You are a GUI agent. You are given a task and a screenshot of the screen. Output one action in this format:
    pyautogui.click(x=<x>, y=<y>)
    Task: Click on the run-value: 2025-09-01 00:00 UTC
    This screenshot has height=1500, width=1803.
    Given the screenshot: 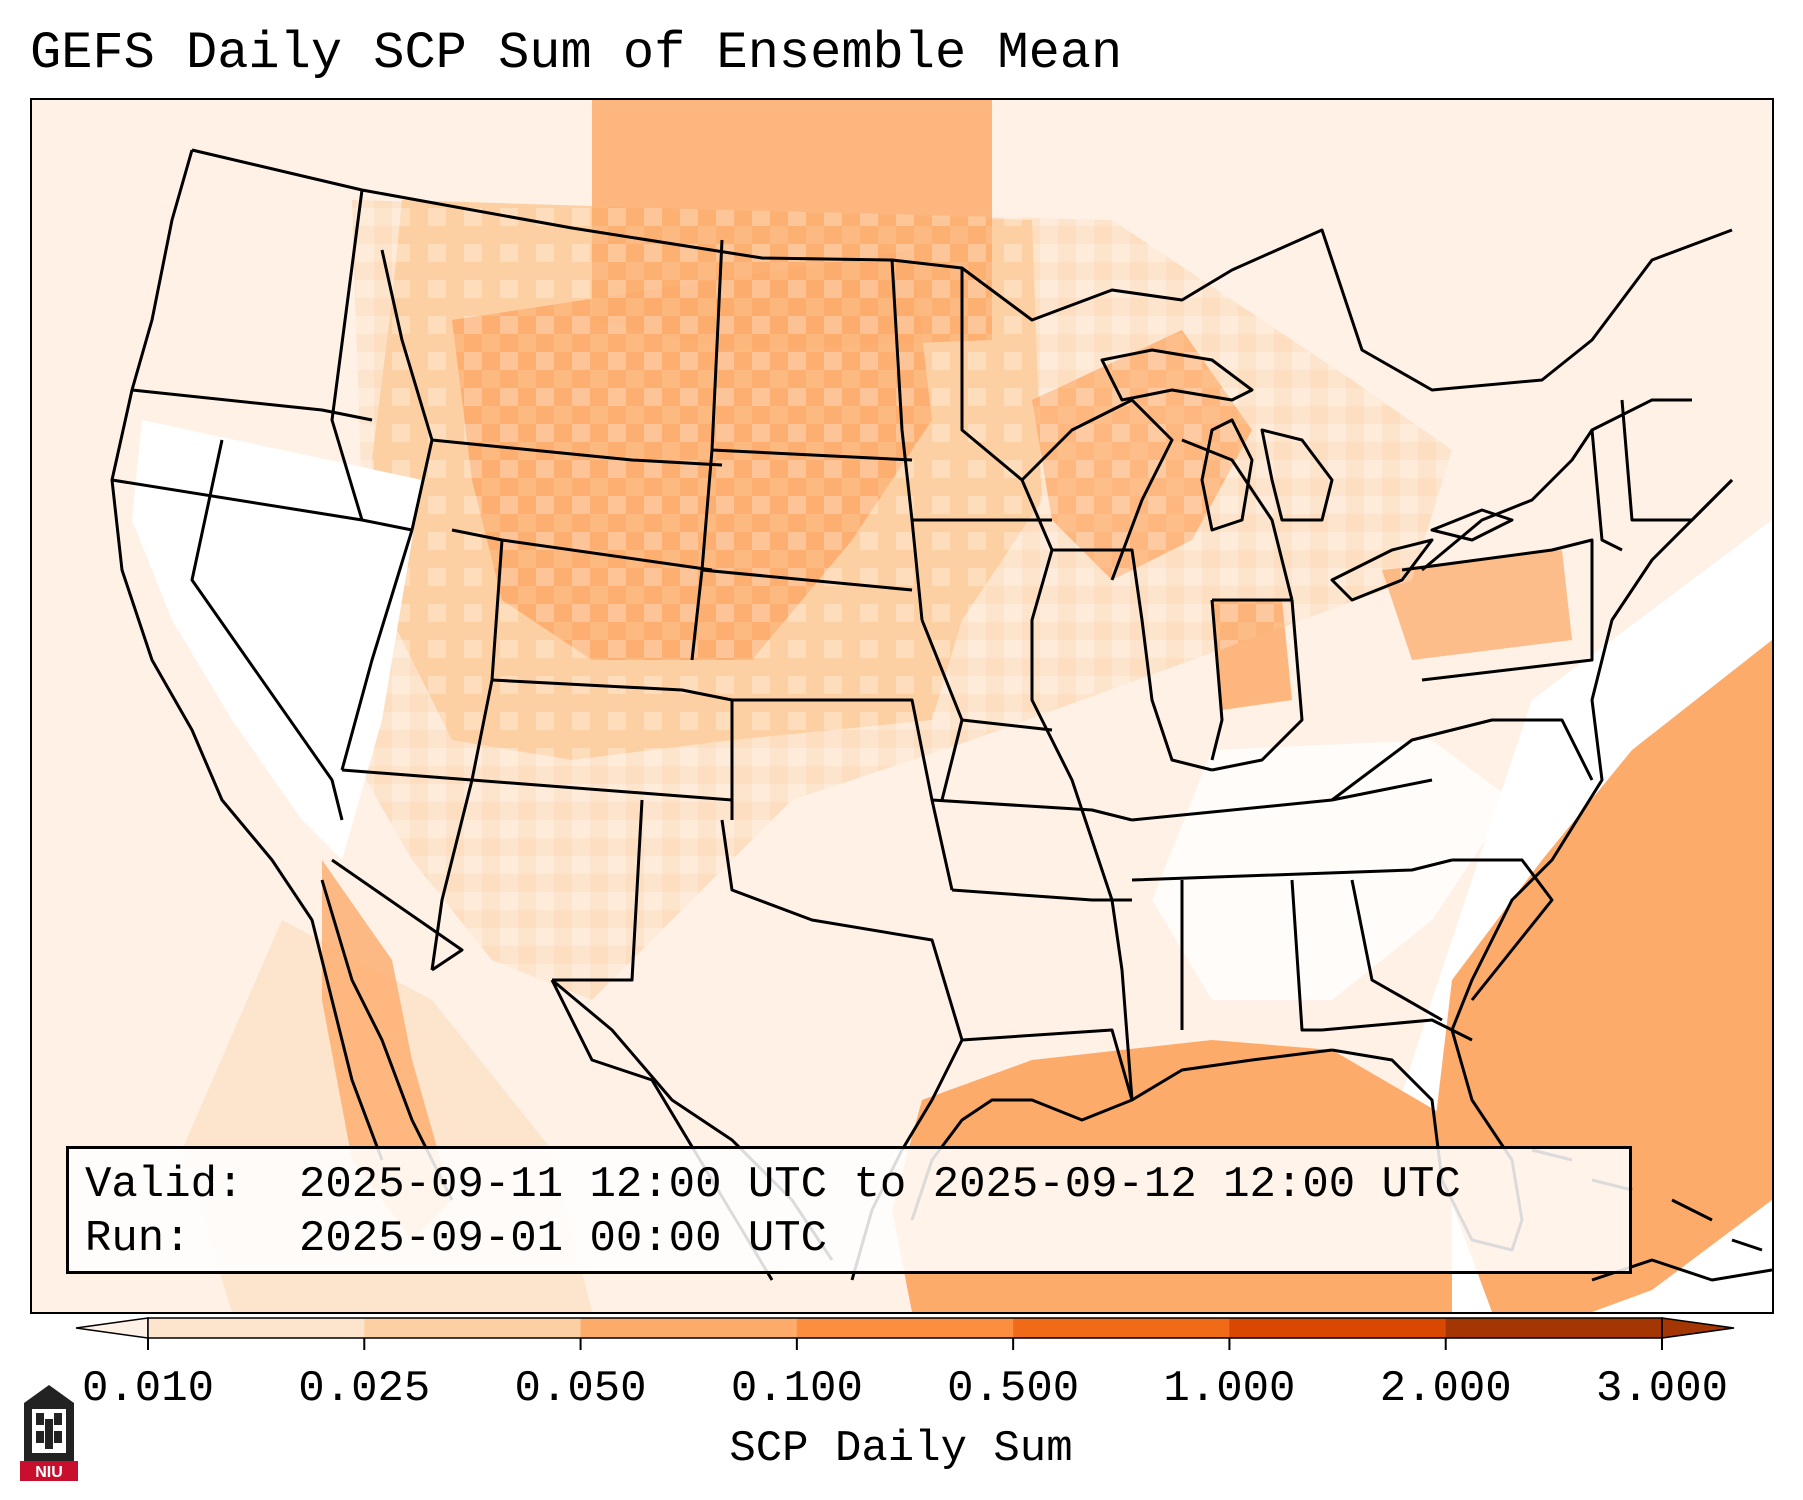 What is the action you would take?
    pyautogui.click(x=563, y=1239)
    